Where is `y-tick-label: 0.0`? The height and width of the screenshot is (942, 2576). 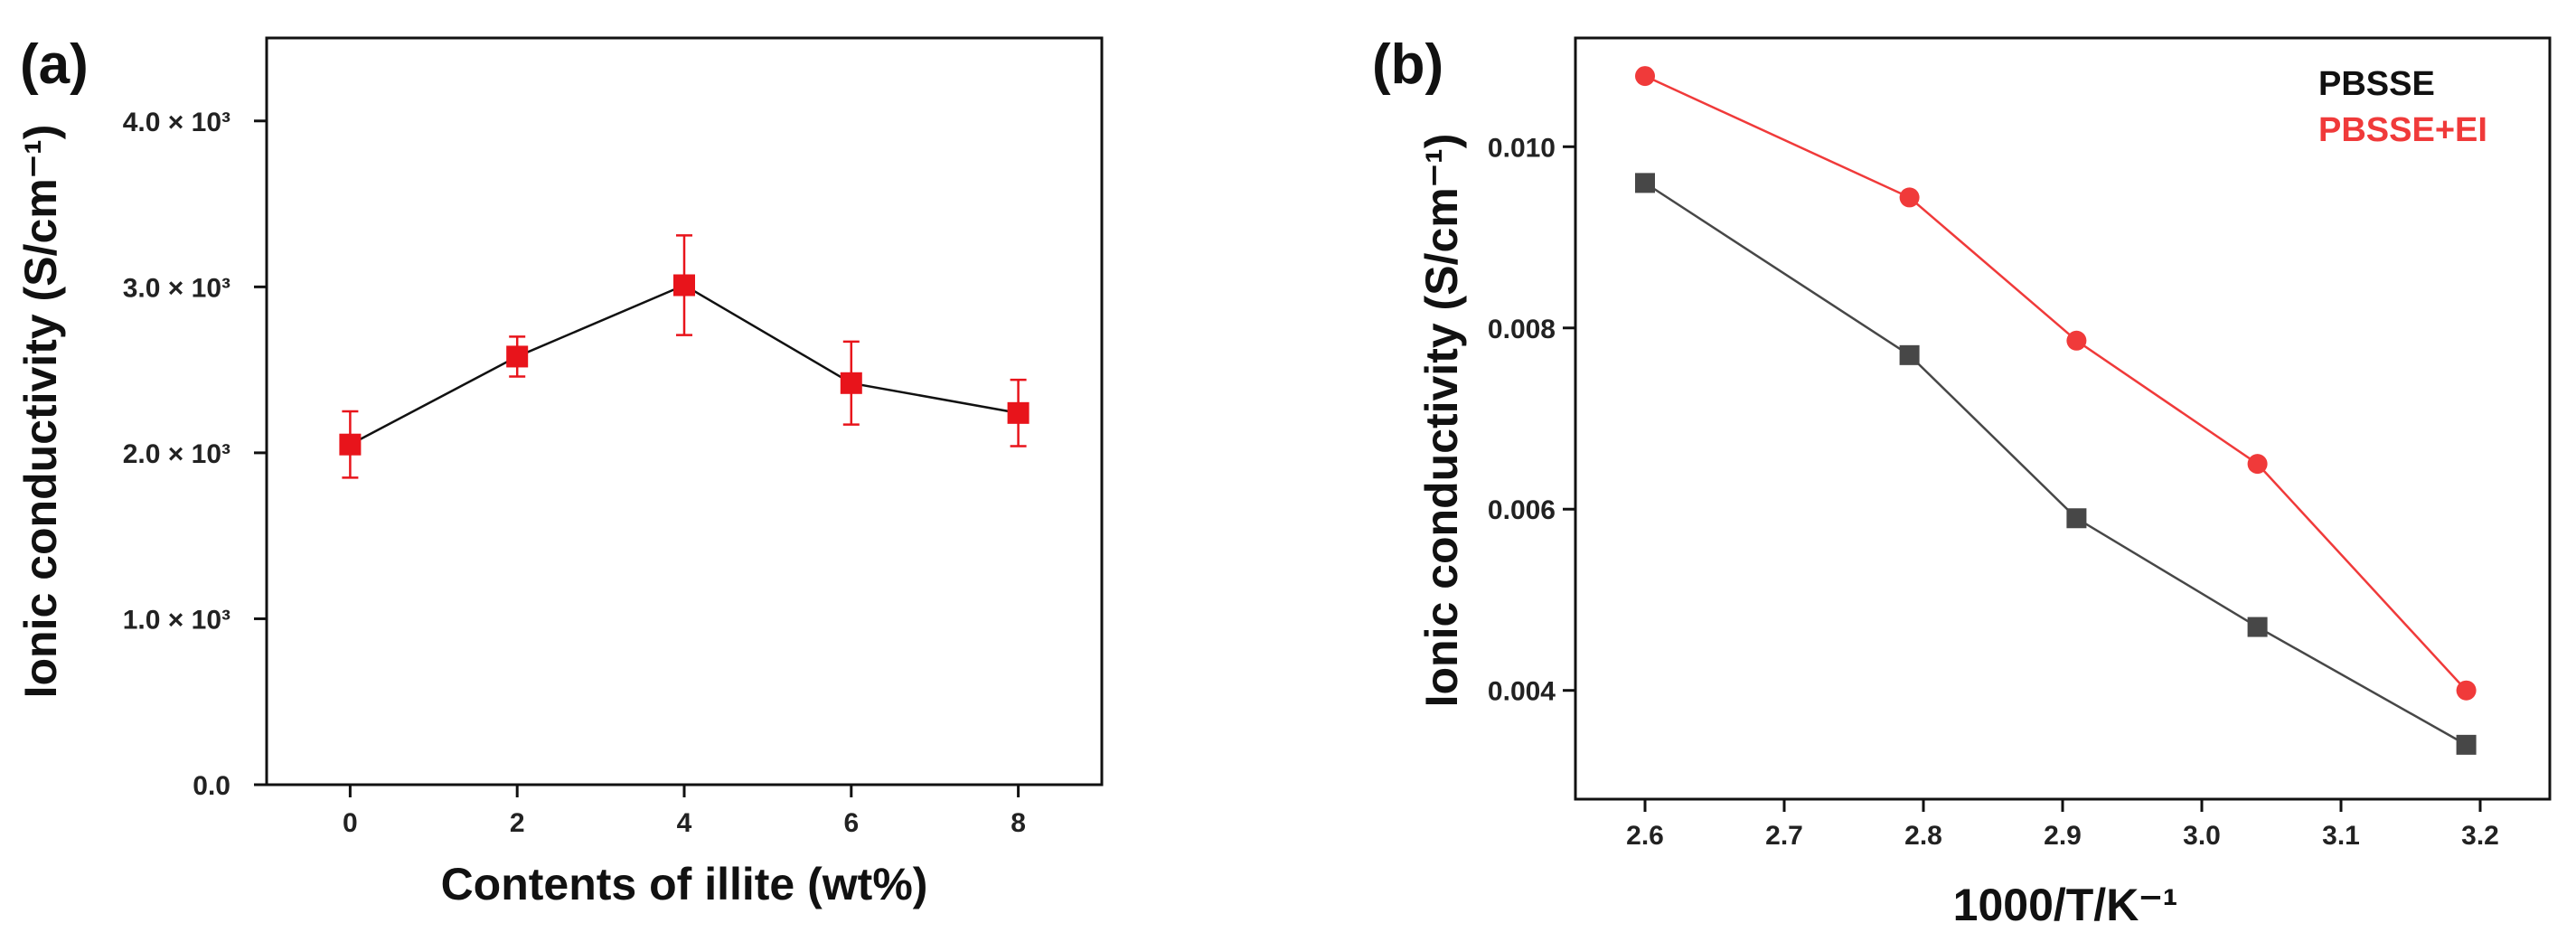 y-tick-label: 0.0 is located at coordinates (211, 786).